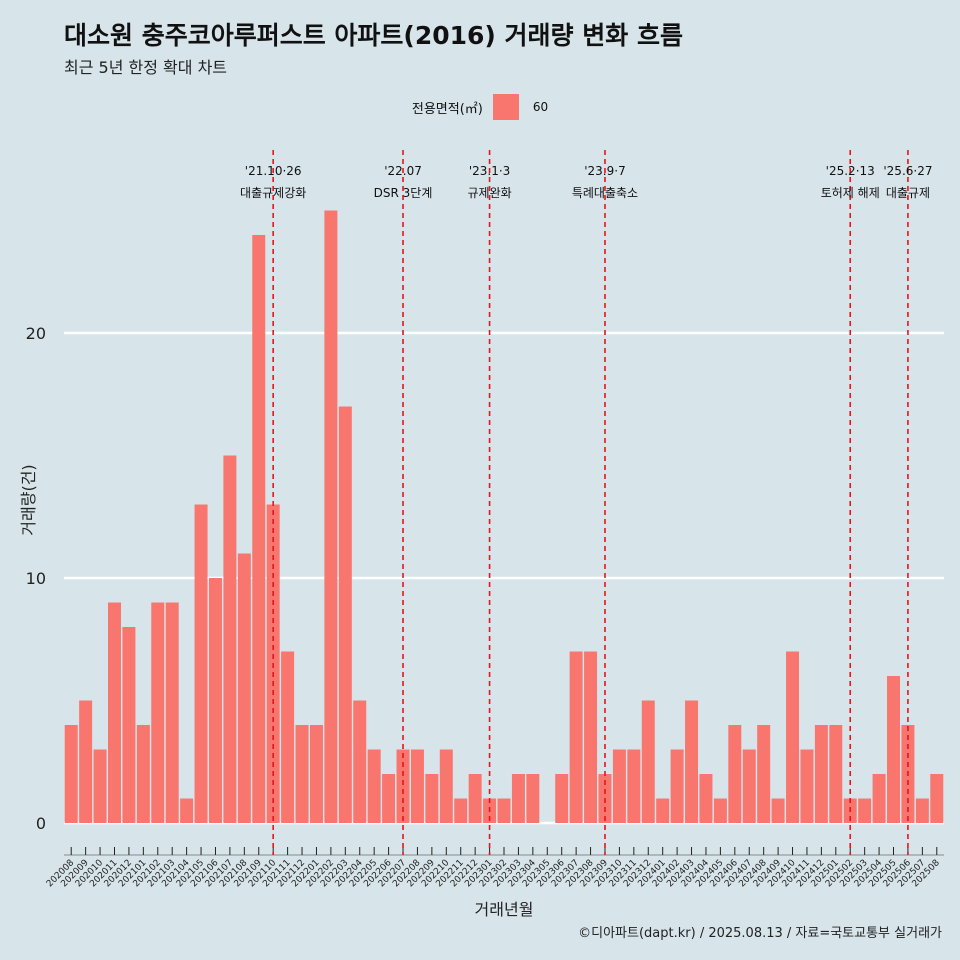 Image resolution: width=960 pixels, height=960 pixels. Describe the element at coordinates (604, 171) in the screenshot. I see `event-date: '23.9·7` at that location.